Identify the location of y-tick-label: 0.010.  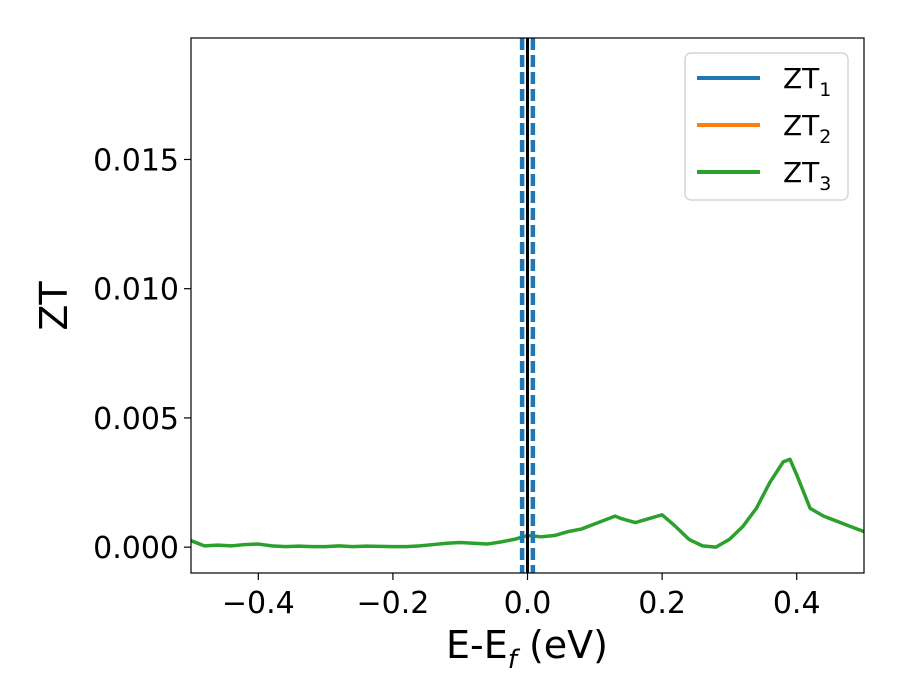
(136, 290).